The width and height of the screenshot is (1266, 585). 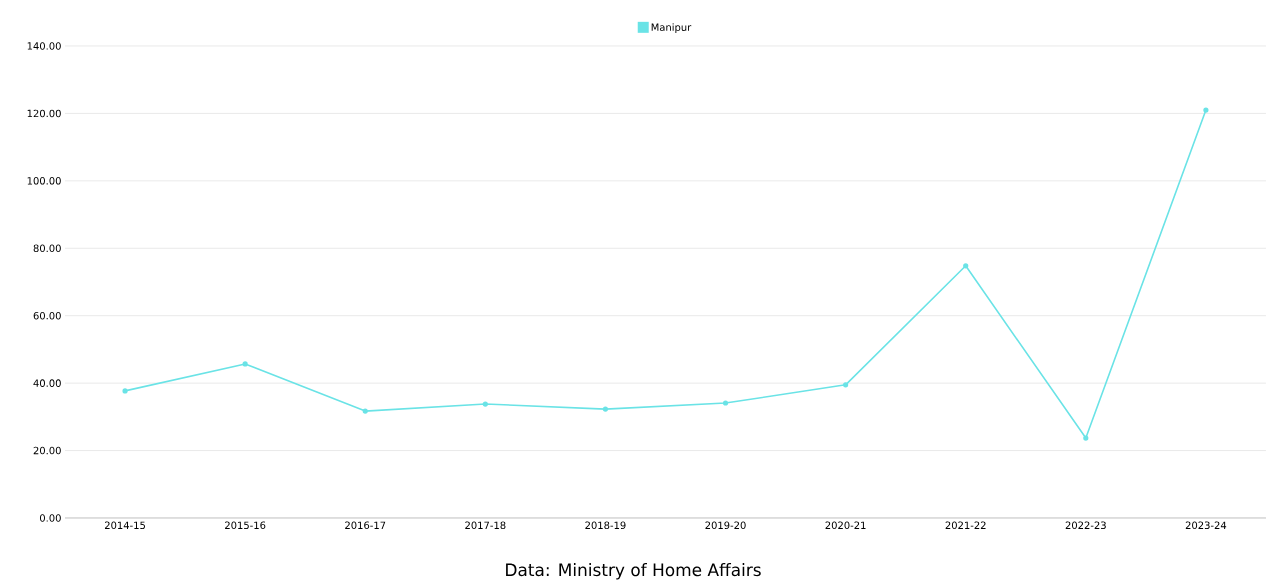 What do you see at coordinates (44, 113) in the screenshot?
I see `y-tick-label: 120.00` at bounding box center [44, 113].